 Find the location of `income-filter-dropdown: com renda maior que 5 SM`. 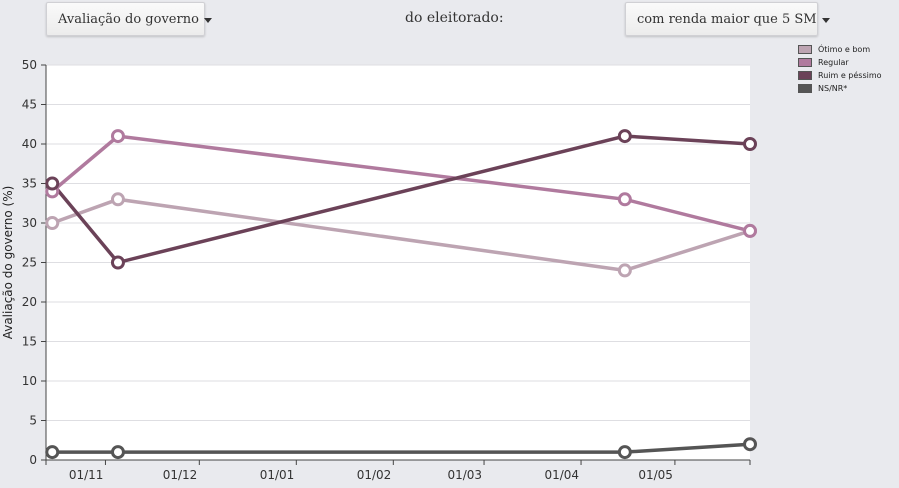

income-filter-dropdown: com renda maior que 5 SM is located at coordinates (727, 19).